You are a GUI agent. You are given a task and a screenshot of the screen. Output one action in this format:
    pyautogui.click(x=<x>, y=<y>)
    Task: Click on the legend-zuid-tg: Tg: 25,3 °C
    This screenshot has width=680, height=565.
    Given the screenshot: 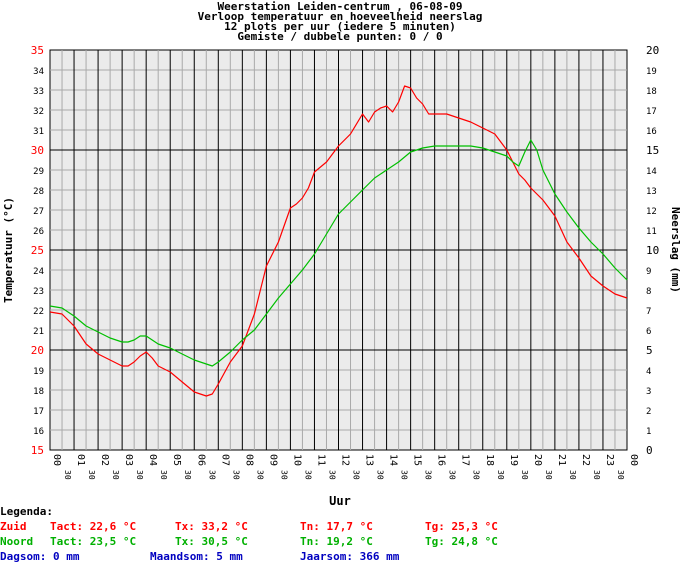 What is the action you would take?
    pyautogui.click(x=461, y=526)
    